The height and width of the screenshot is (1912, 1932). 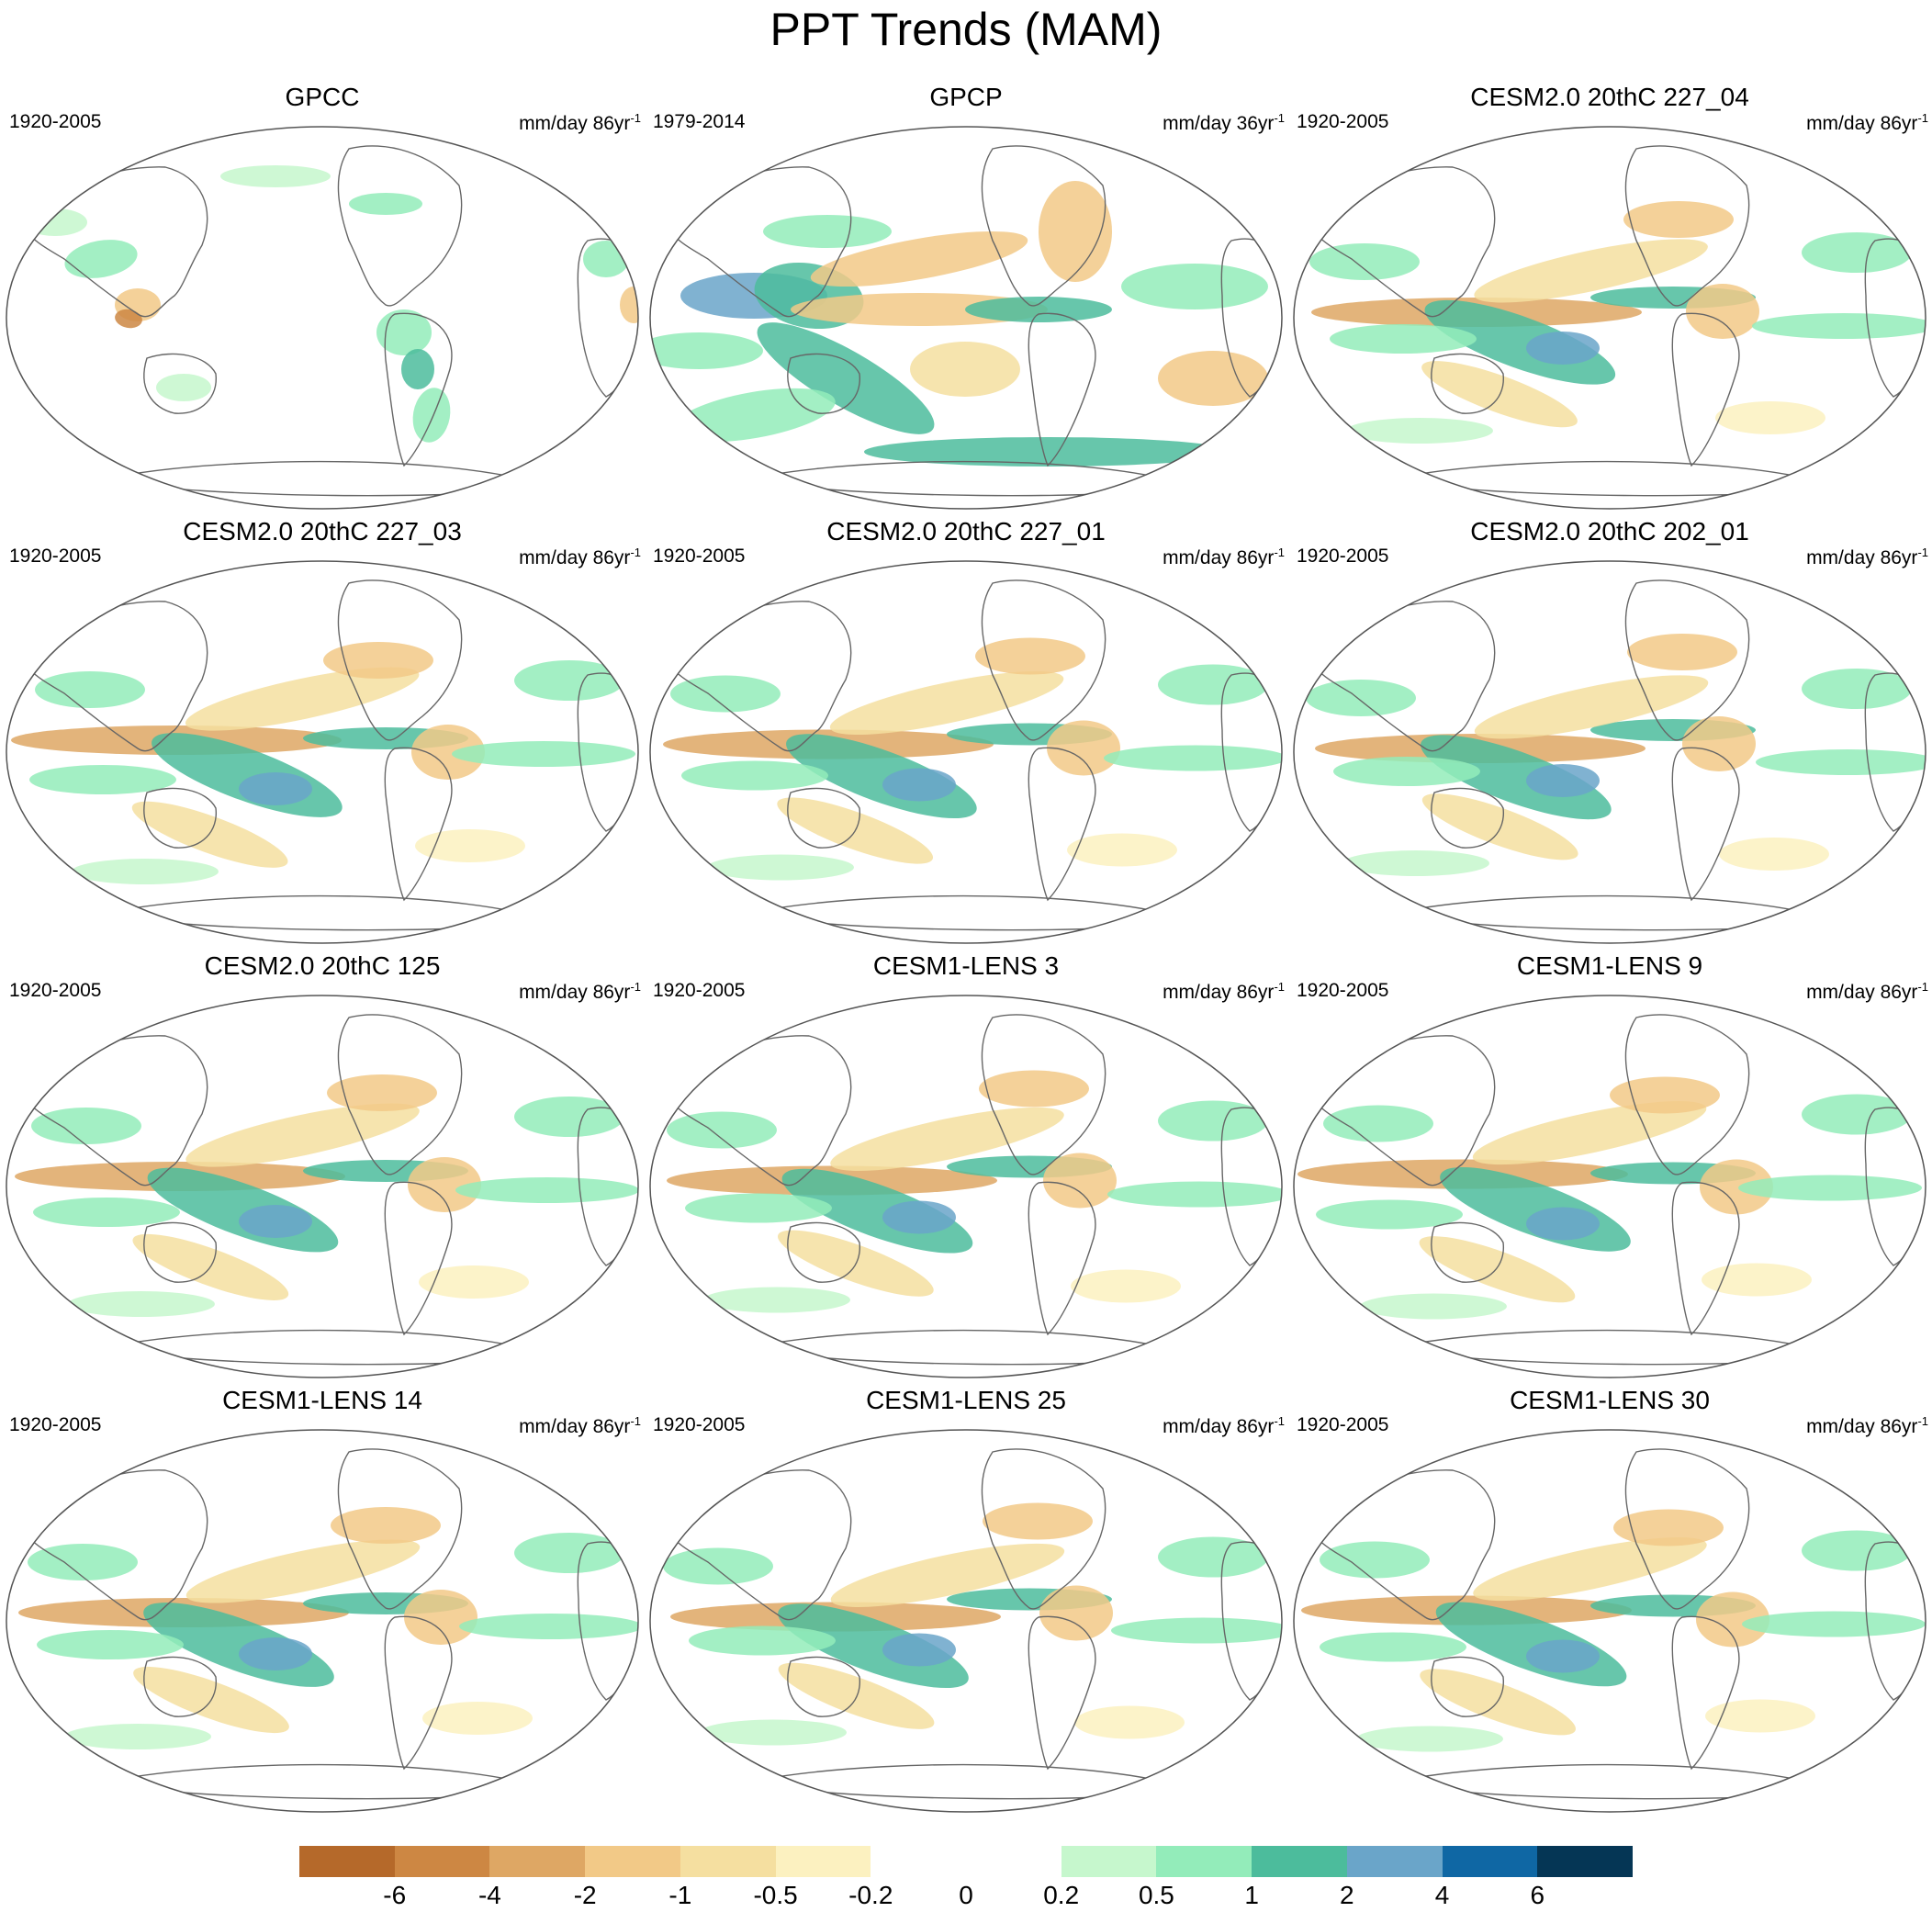 I want to click on panel-title: CESM1-LENS 3, so click(x=966, y=965).